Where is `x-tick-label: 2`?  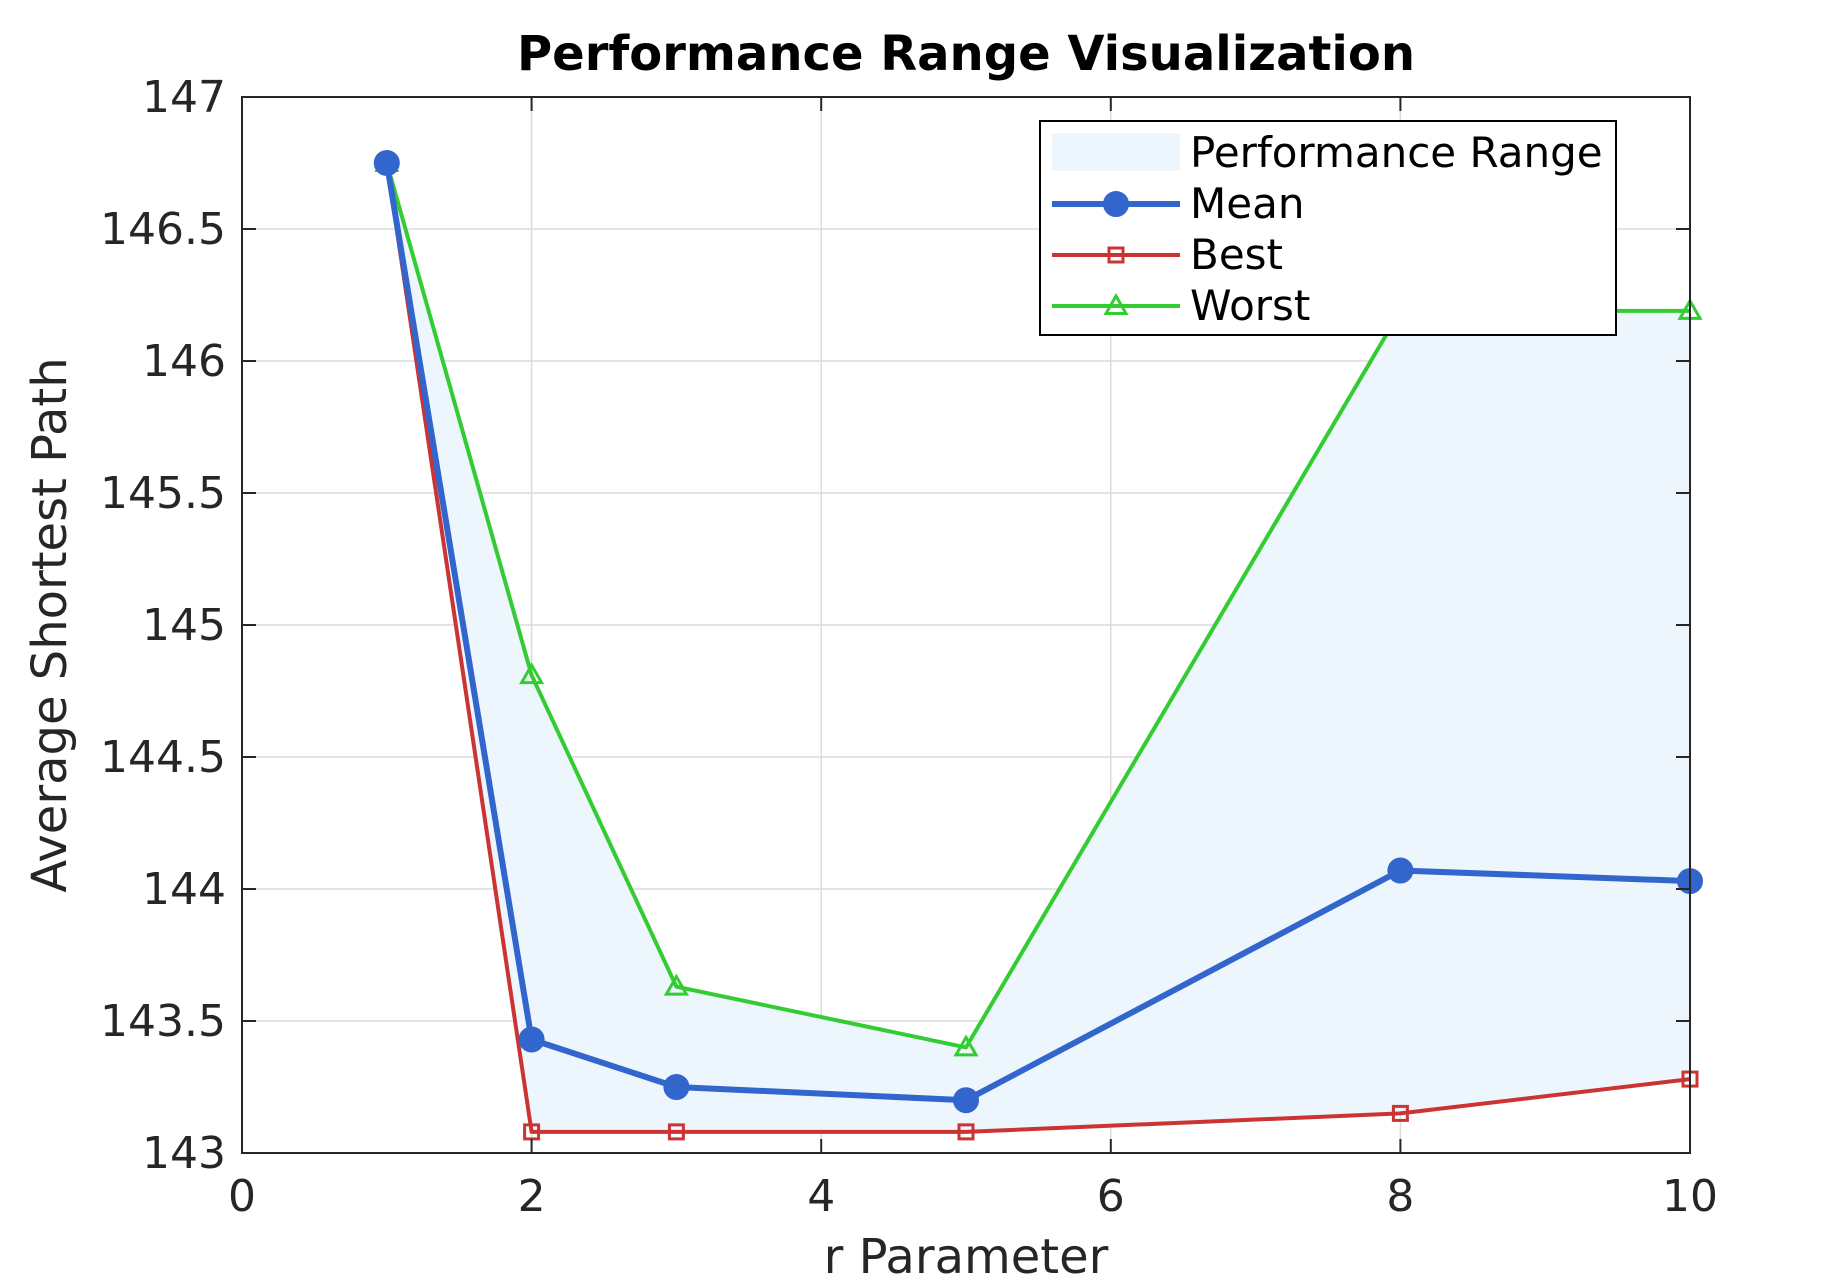 x-tick-label: 2 is located at coordinates (532, 1196).